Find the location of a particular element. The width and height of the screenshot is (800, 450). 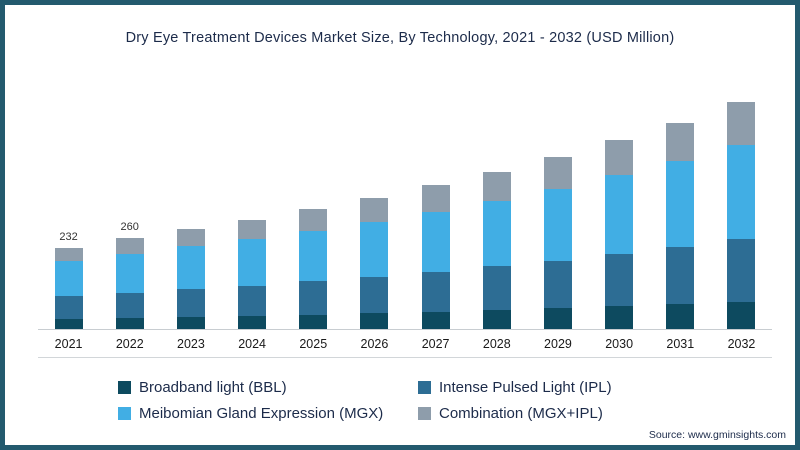

legend-item: Broadband light (BBL) is located at coordinates (268, 387).